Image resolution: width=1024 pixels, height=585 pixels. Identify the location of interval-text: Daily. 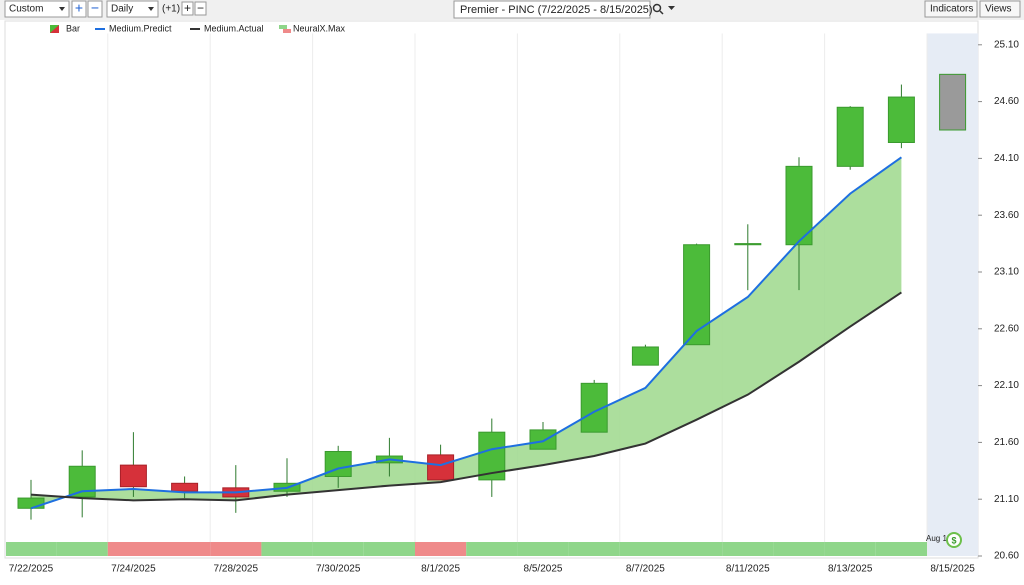
(122, 9).